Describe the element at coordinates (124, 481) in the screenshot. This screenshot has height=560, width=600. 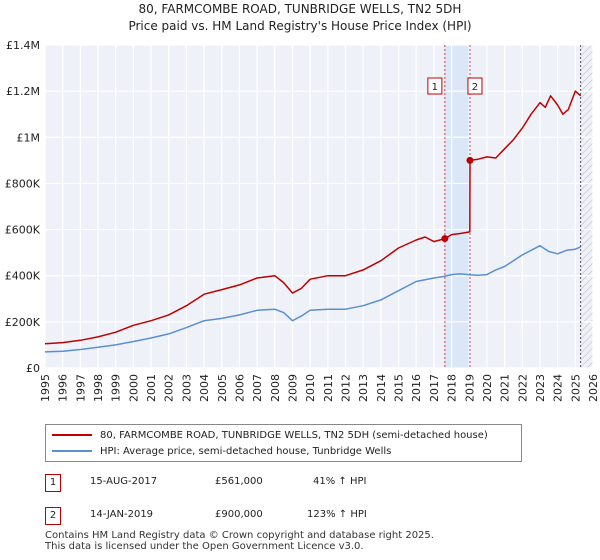
I see `transaction-date: 15-AUG-2017` at that location.